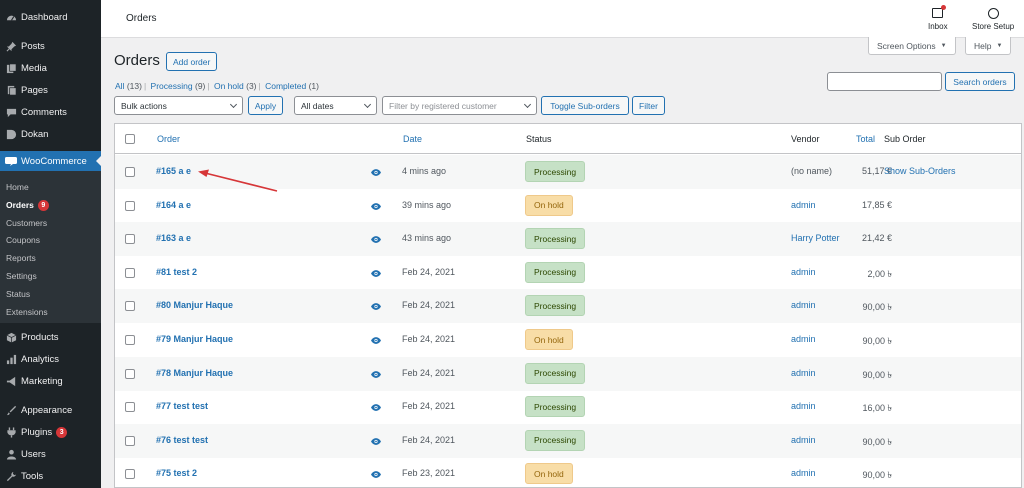  What do you see at coordinates (182, 439) in the screenshot?
I see `order-link: #76 test test` at bounding box center [182, 439].